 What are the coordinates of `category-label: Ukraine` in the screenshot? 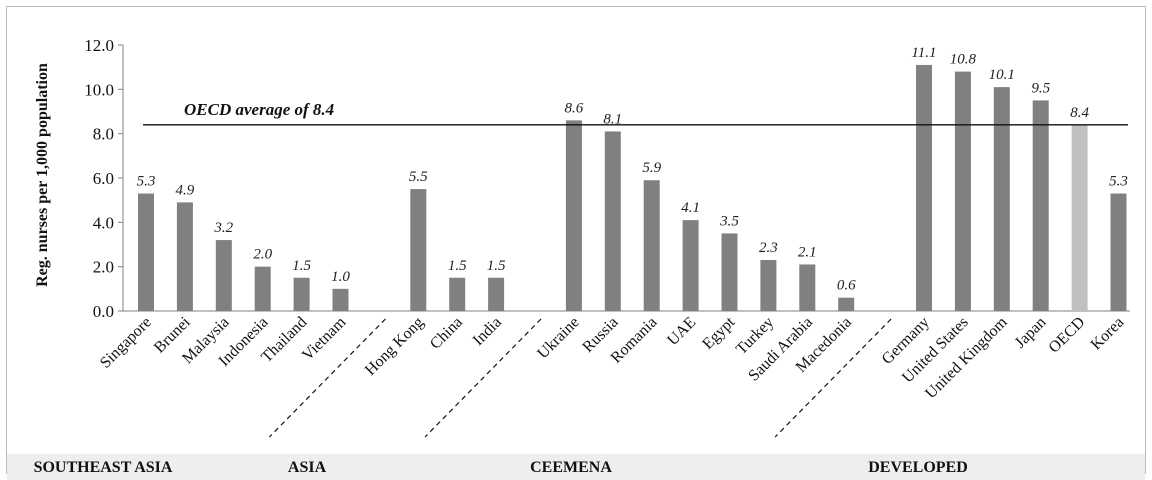 It's located at (558, 338).